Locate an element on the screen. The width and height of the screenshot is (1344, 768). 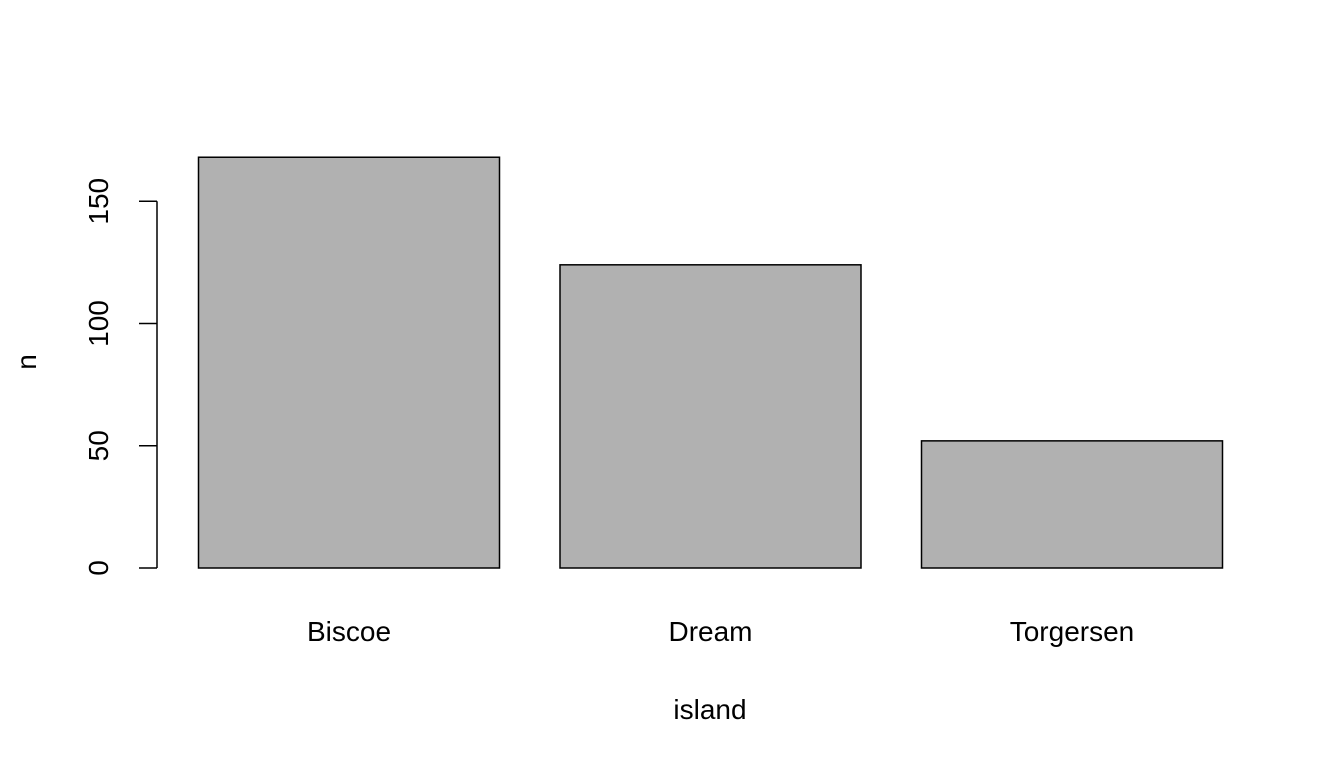
y-axis-label: n is located at coordinates (26, 362).